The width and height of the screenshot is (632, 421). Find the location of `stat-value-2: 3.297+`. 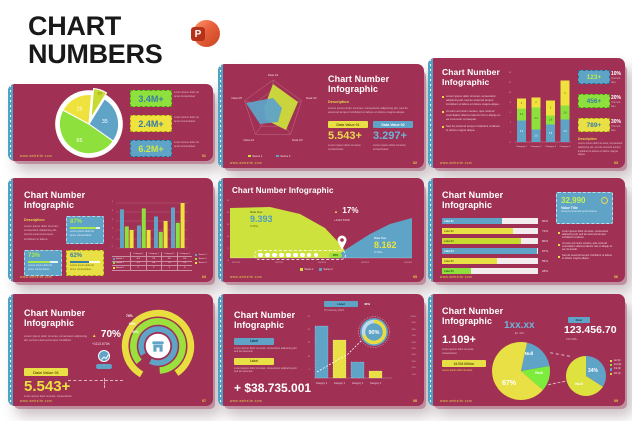

stat-value-2: 3.297+ is located at coordinates (390, 136).